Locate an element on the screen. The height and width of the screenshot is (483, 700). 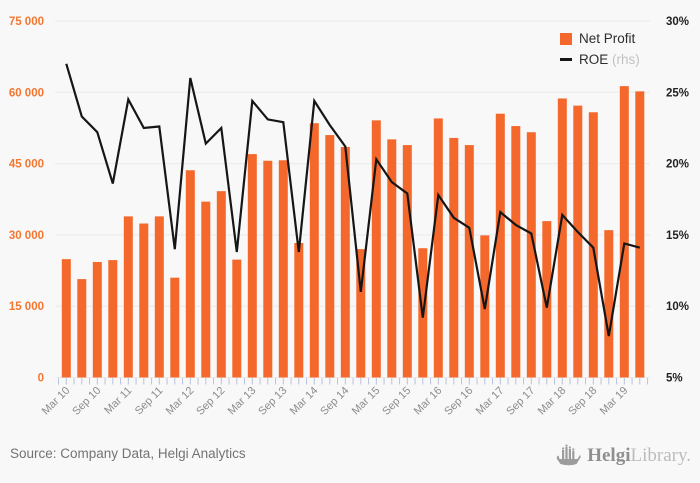
x-axis-label: Sep 11 is located at coordinates (149, 401).